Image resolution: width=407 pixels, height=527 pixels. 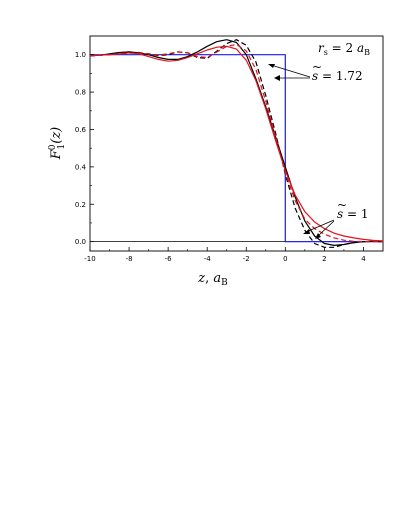 What do you see at coordinates (80, 55) in the screenshot?
I see `y-tick-label: 1.0` at bounding box center [80, 55].